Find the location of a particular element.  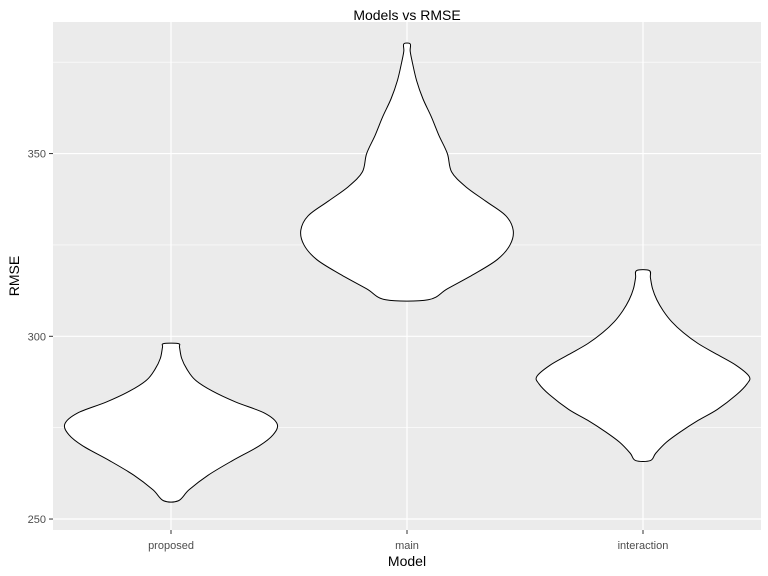

x-axis-title: Model is located at coordinates (407, 561).